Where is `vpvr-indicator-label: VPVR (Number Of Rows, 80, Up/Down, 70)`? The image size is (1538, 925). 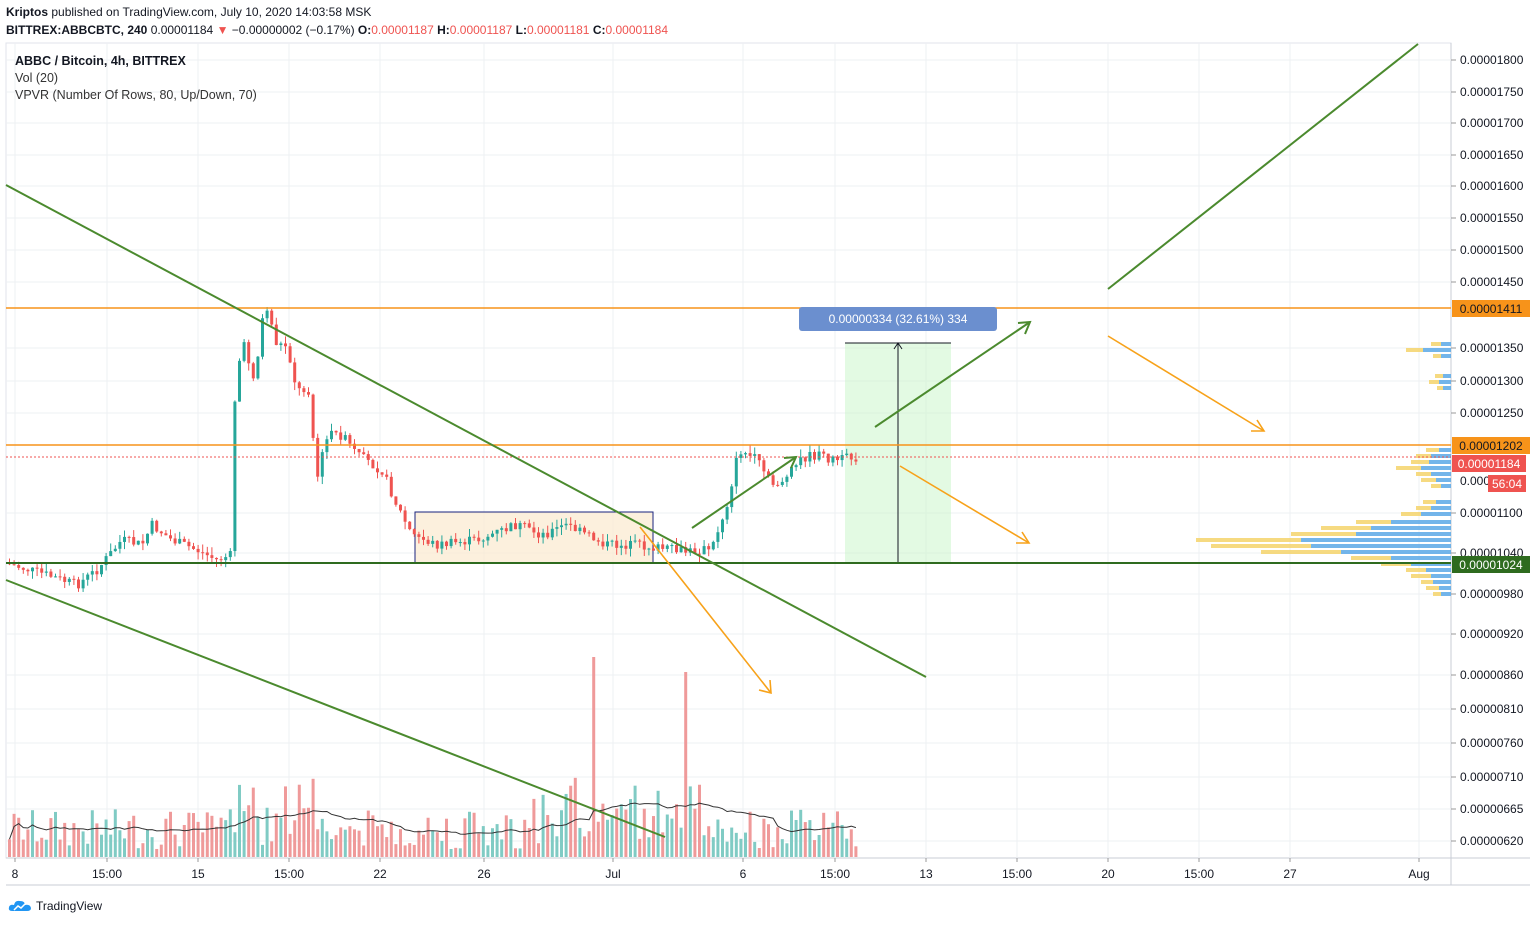
vpvr-indicator-label: VPVR (Number Of Rows, 80, Up/Down, 70) is located at coordinates (136, 95).